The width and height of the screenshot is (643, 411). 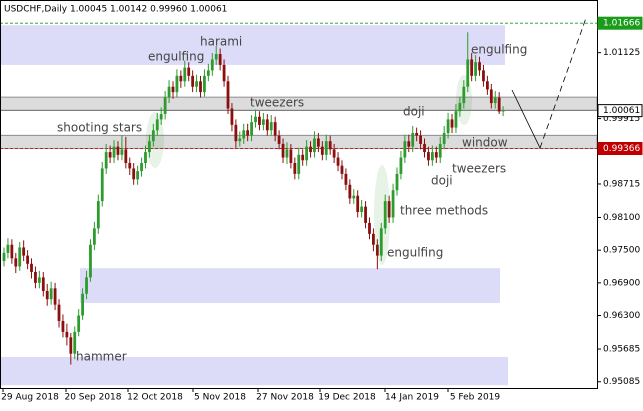 What do you see at coordinates (444, 211) in the screenshot?
I see `annotation: three methods` at bounding box center [444, 211].